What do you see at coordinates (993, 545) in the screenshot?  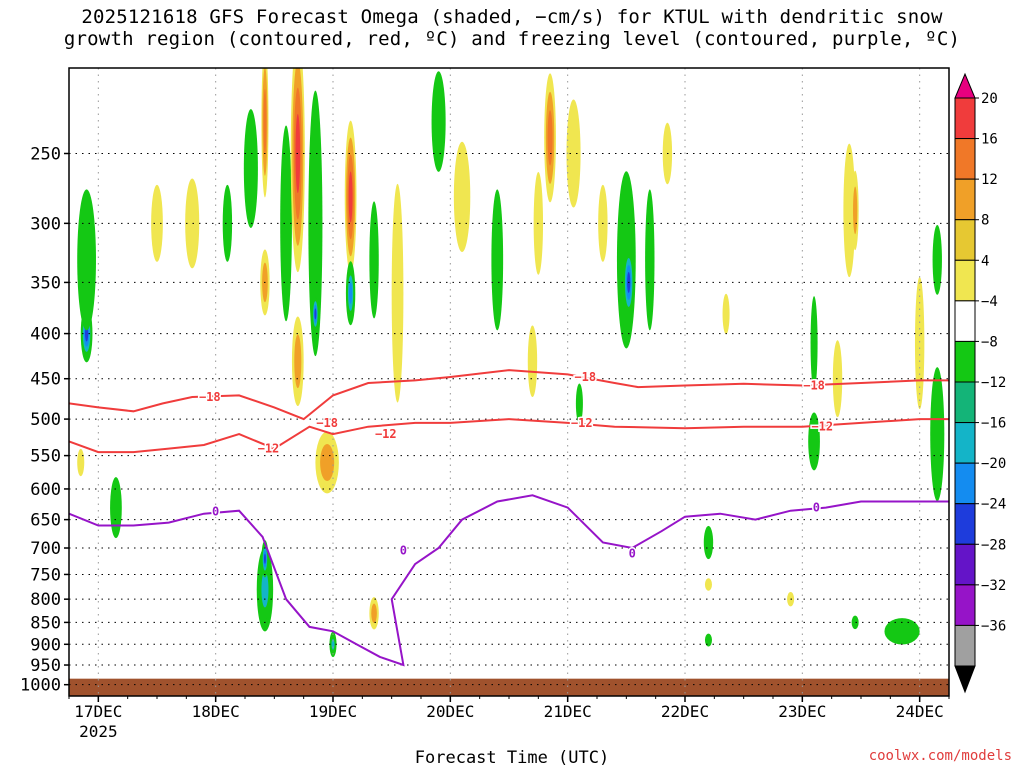 I see `colorbar-label-11: −28` at bounding box center [993, 545].